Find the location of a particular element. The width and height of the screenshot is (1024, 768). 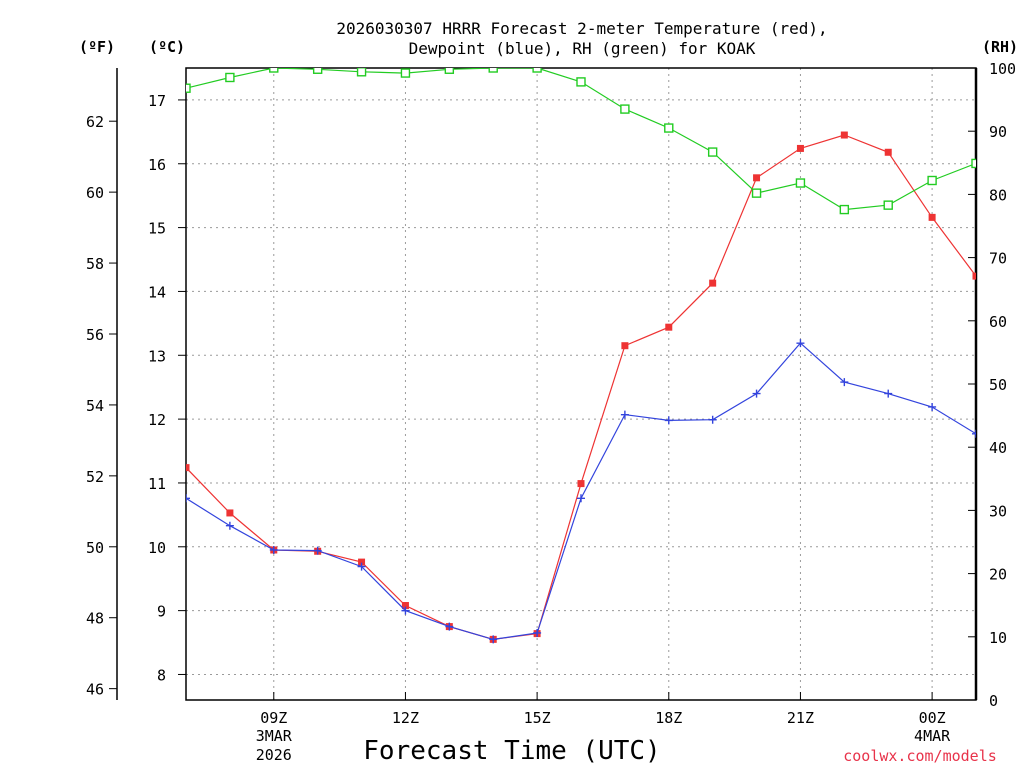

x-tick-label: 12Z is located at coordinates (405, 718).